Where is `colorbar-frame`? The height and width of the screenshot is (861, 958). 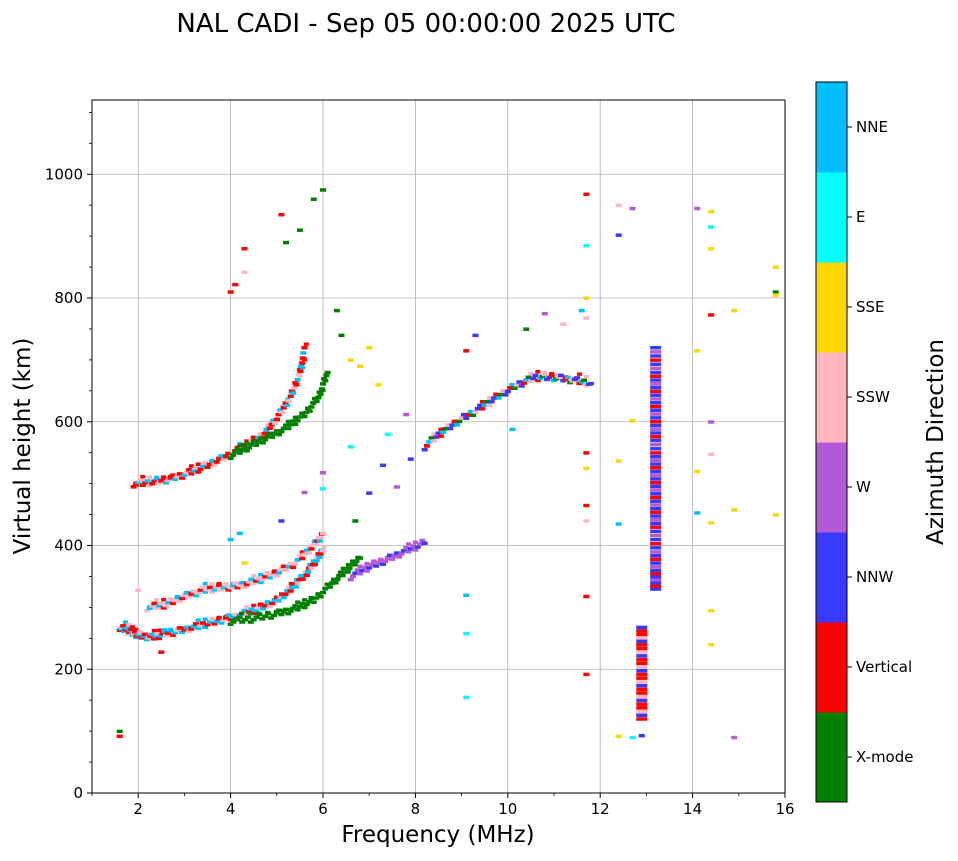 colorbar-frame is located at coordinates (831, 442).